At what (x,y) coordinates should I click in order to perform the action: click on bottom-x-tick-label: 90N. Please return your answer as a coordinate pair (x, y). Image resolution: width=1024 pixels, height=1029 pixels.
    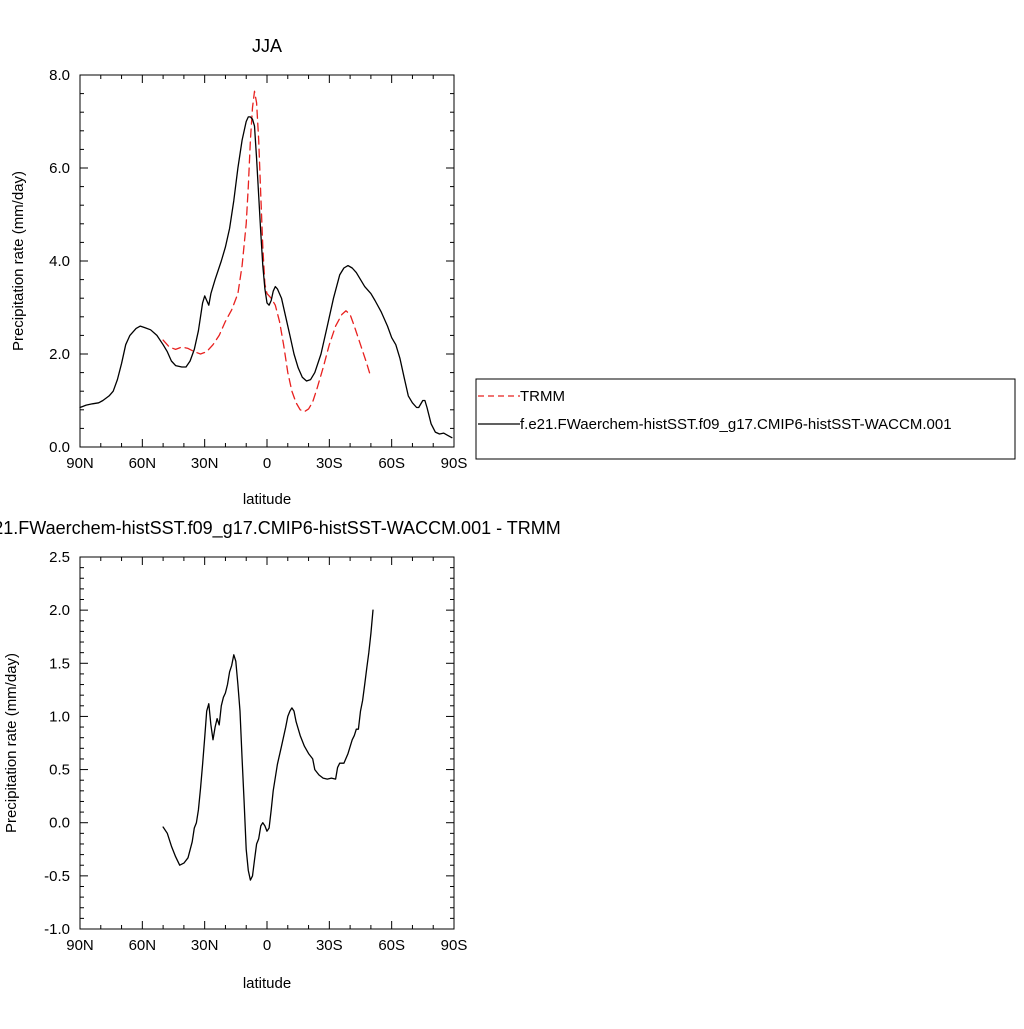
    Looking at the image, I should click on (80, 945).